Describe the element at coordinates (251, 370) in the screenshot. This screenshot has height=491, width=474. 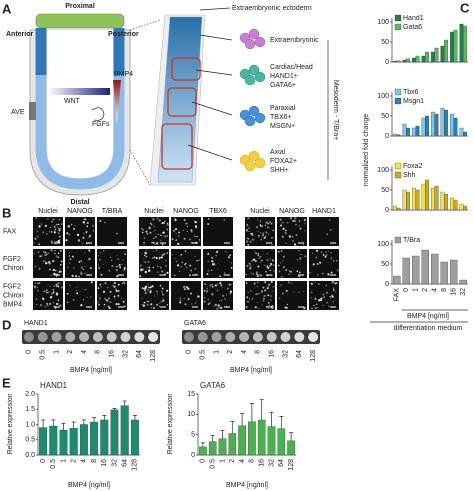
I see `axis-title: BMP4 [ng/ml]` at that location.